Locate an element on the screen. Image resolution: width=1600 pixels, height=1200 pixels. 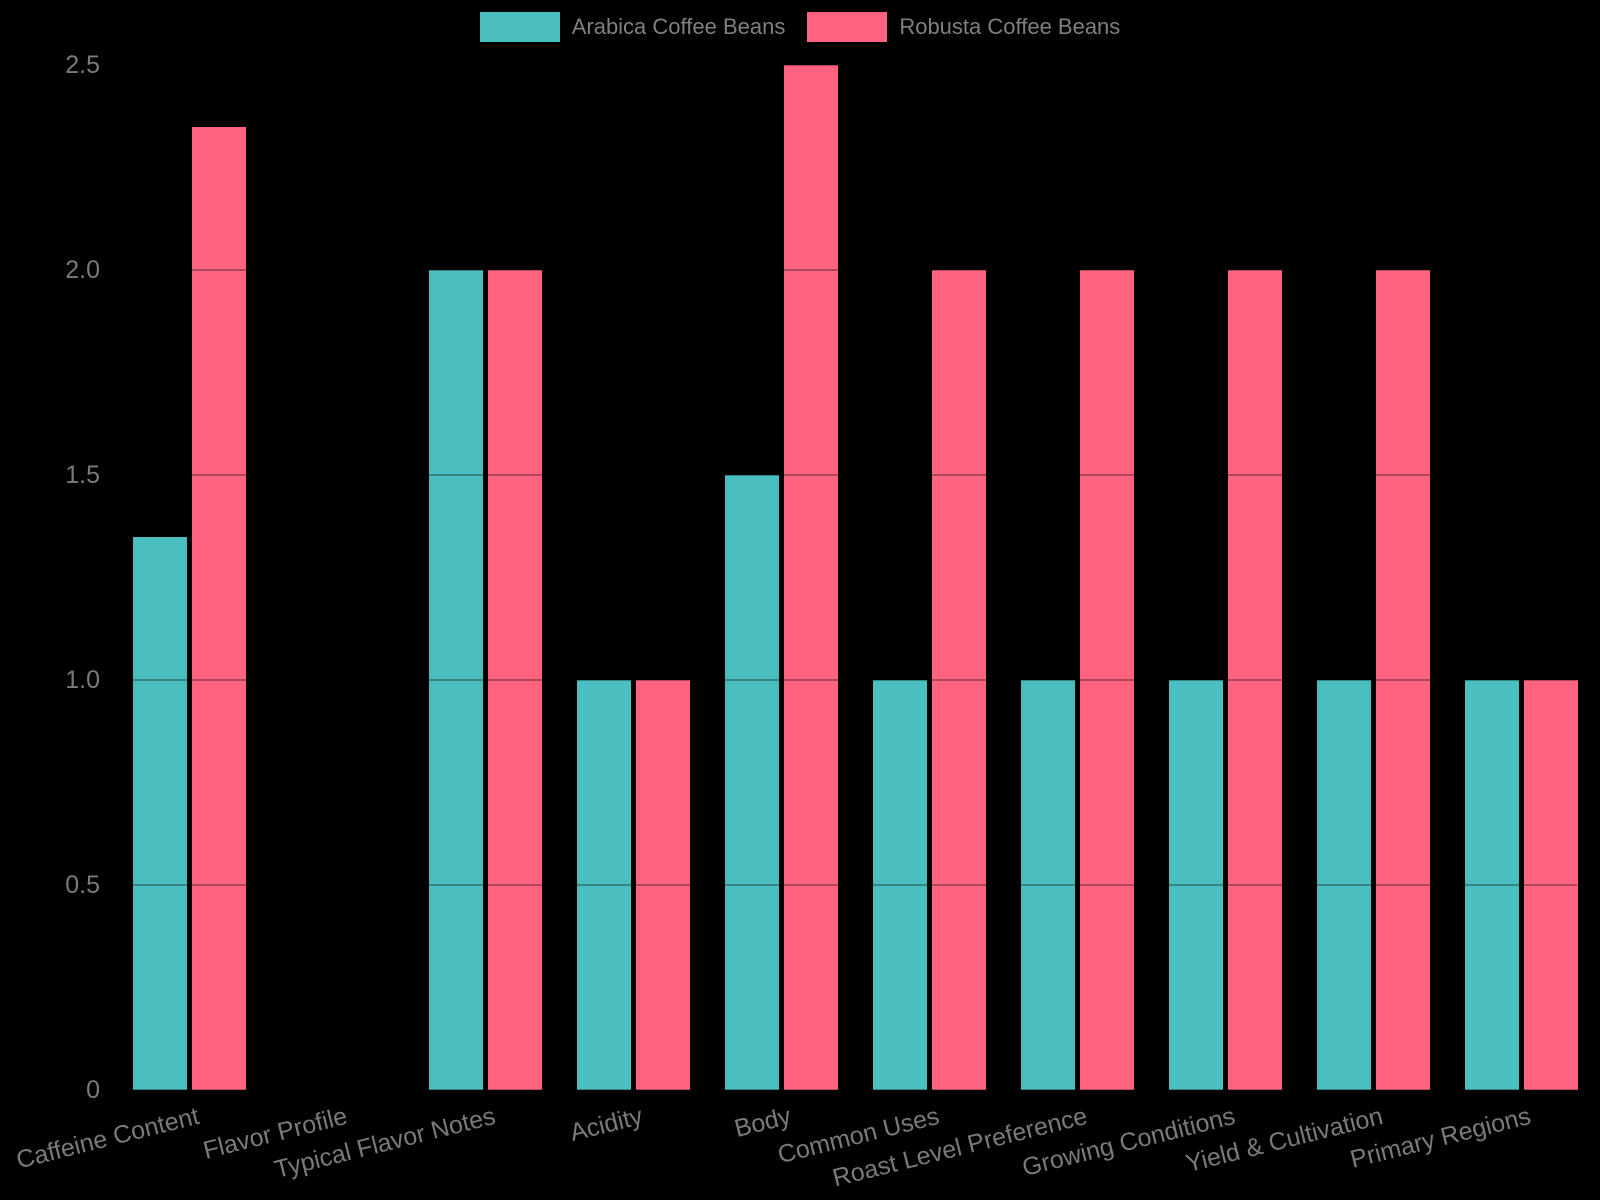
x-category-label: Caffeine Content is located at coordinates (107, 1138).